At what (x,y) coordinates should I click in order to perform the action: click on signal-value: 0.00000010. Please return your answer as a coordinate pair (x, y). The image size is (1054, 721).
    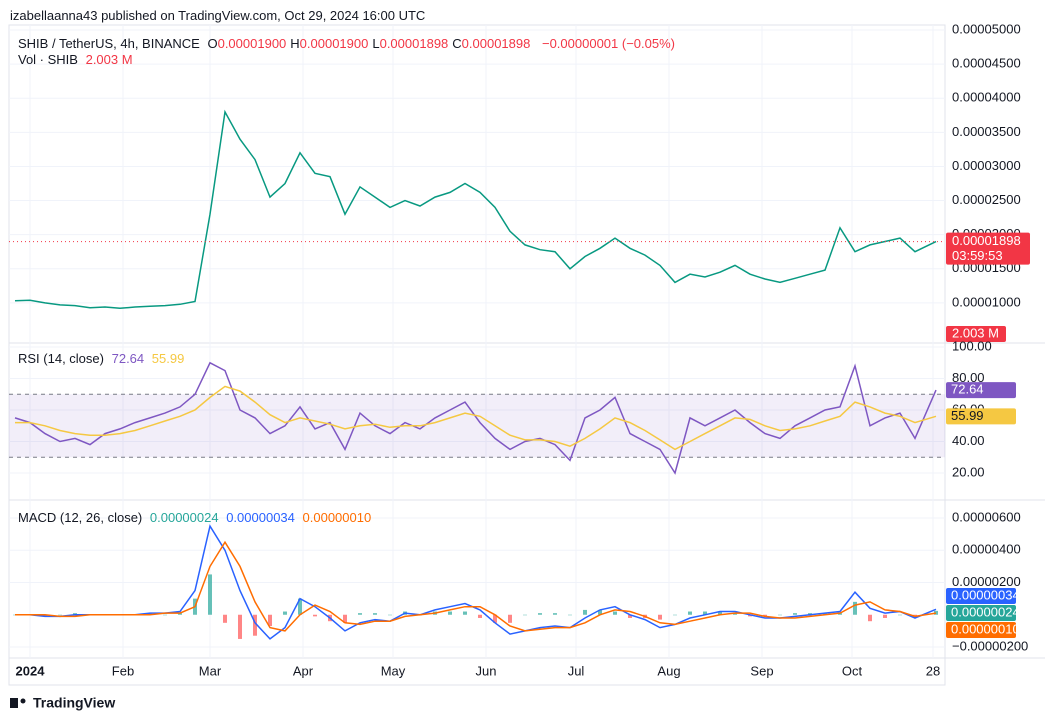
    Looking at the image, I should click on (337, 517).